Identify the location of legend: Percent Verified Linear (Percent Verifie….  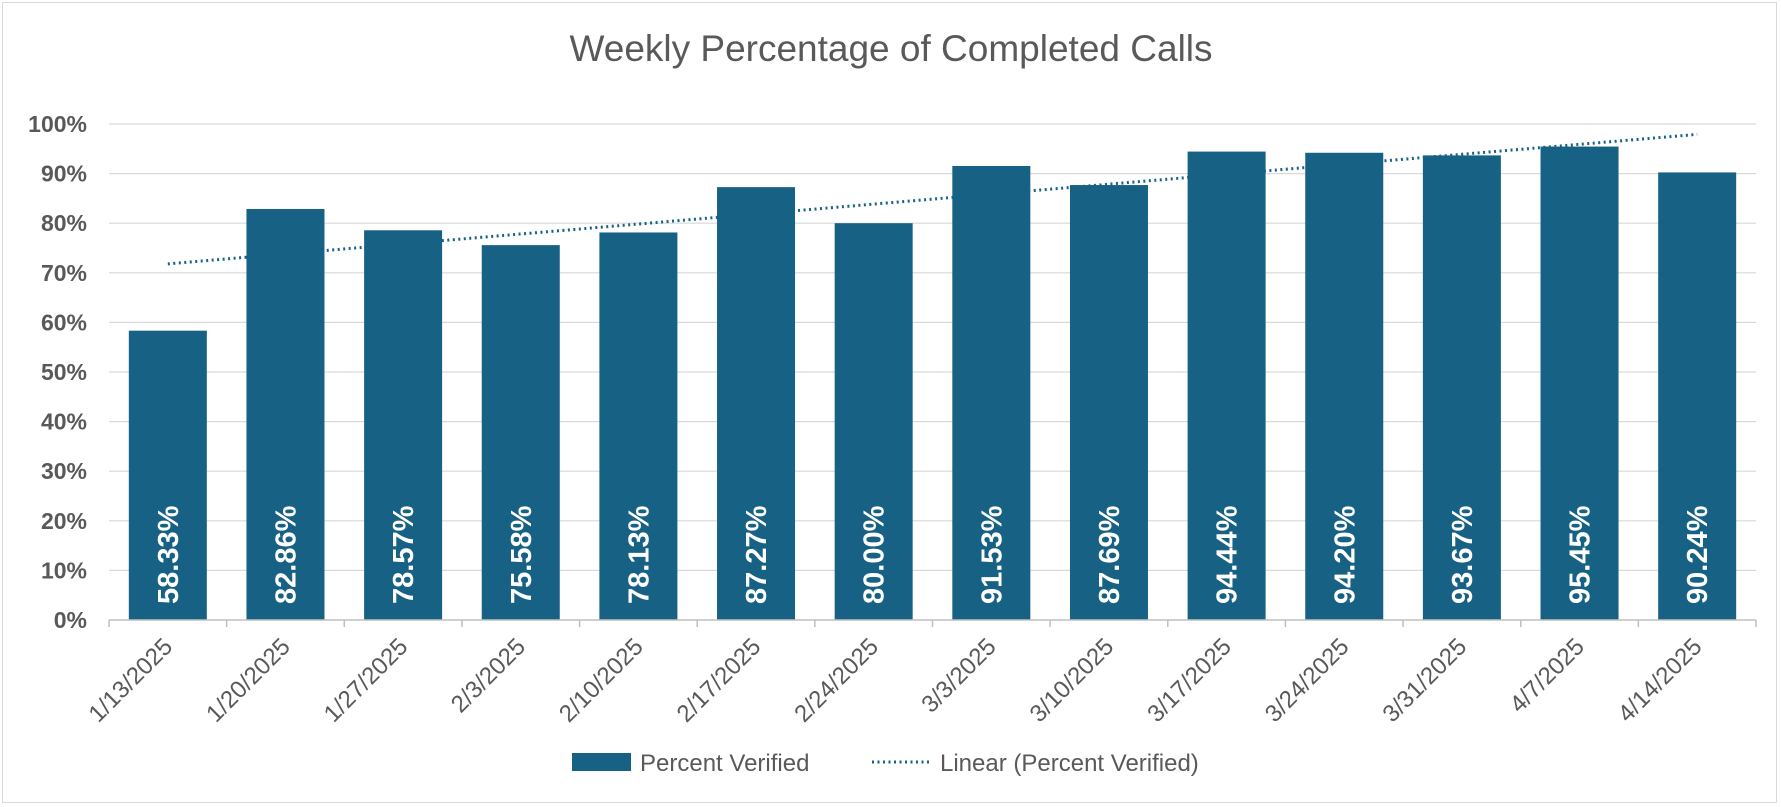
(885, 763).